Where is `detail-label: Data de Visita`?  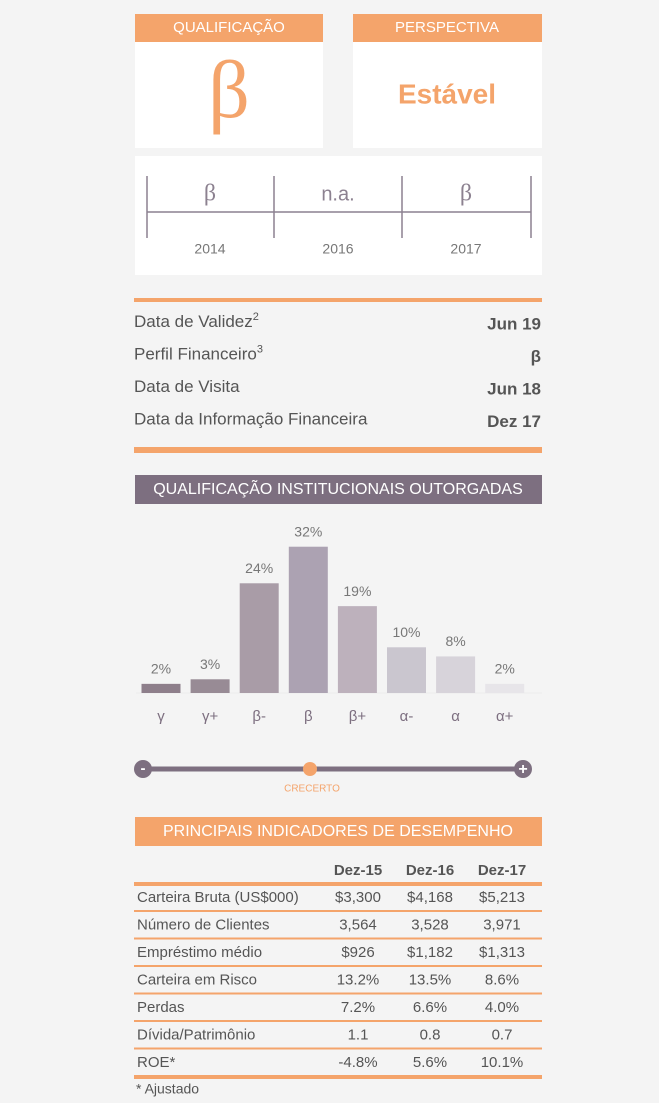 detail-label: Data de Visita is located at coordinates (187, 386).